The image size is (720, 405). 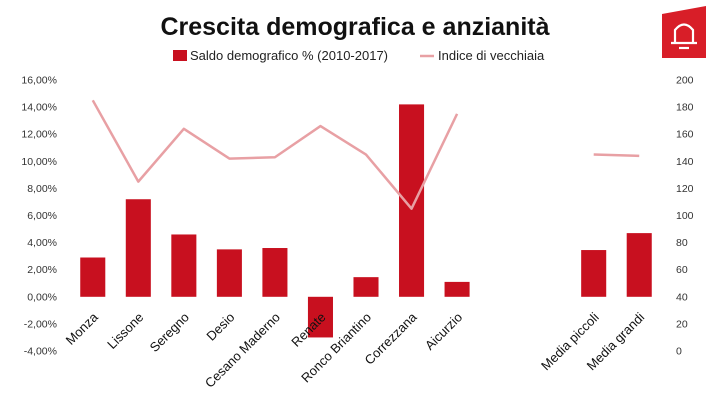 What do you see at coordinates (685, 189) in the screenshot?
I see `y-right-tick-label: 120` at bounding box center [685, 189].